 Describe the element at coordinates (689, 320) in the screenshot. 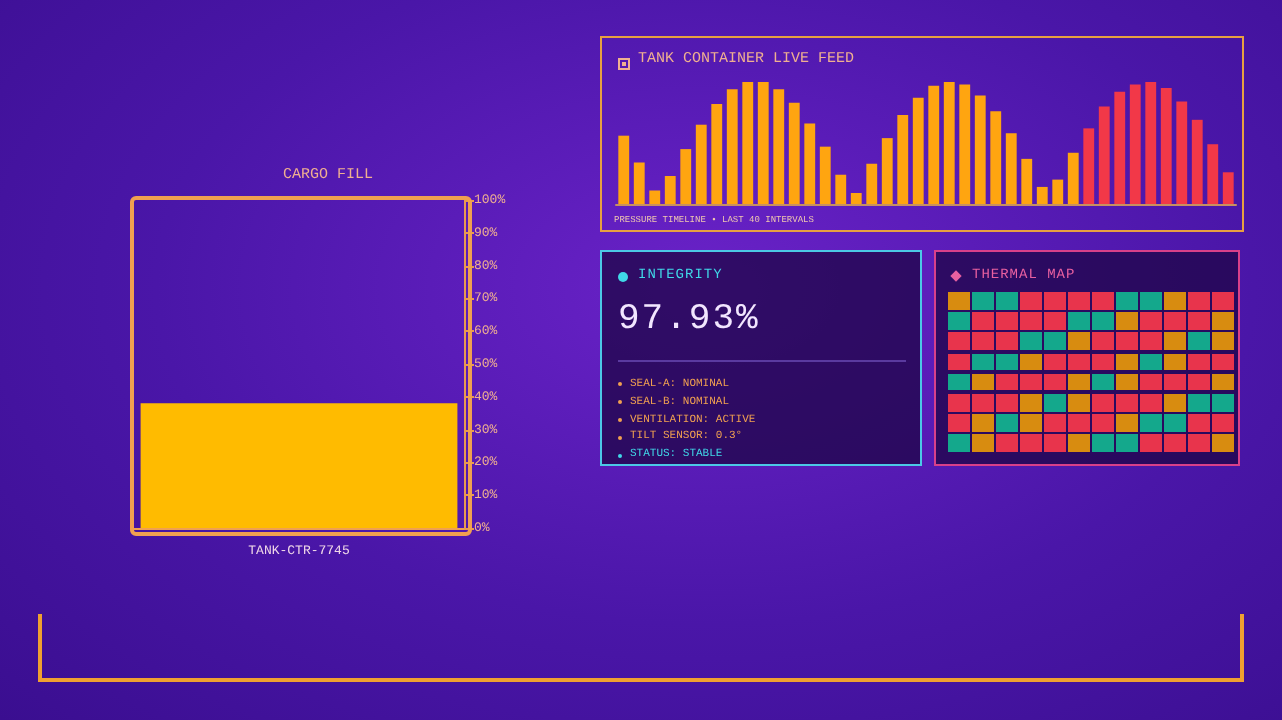

I see `text: 97.93%` at that location.